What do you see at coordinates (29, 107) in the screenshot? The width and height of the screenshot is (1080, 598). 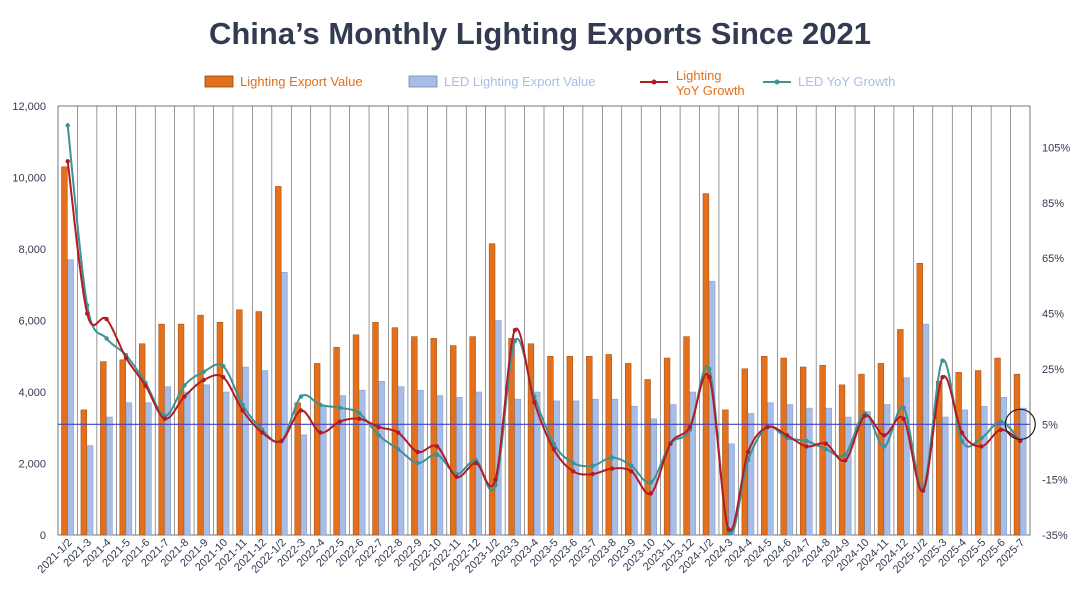 I see `left-tick-label: 12,000` at bounding box center [29, 107].